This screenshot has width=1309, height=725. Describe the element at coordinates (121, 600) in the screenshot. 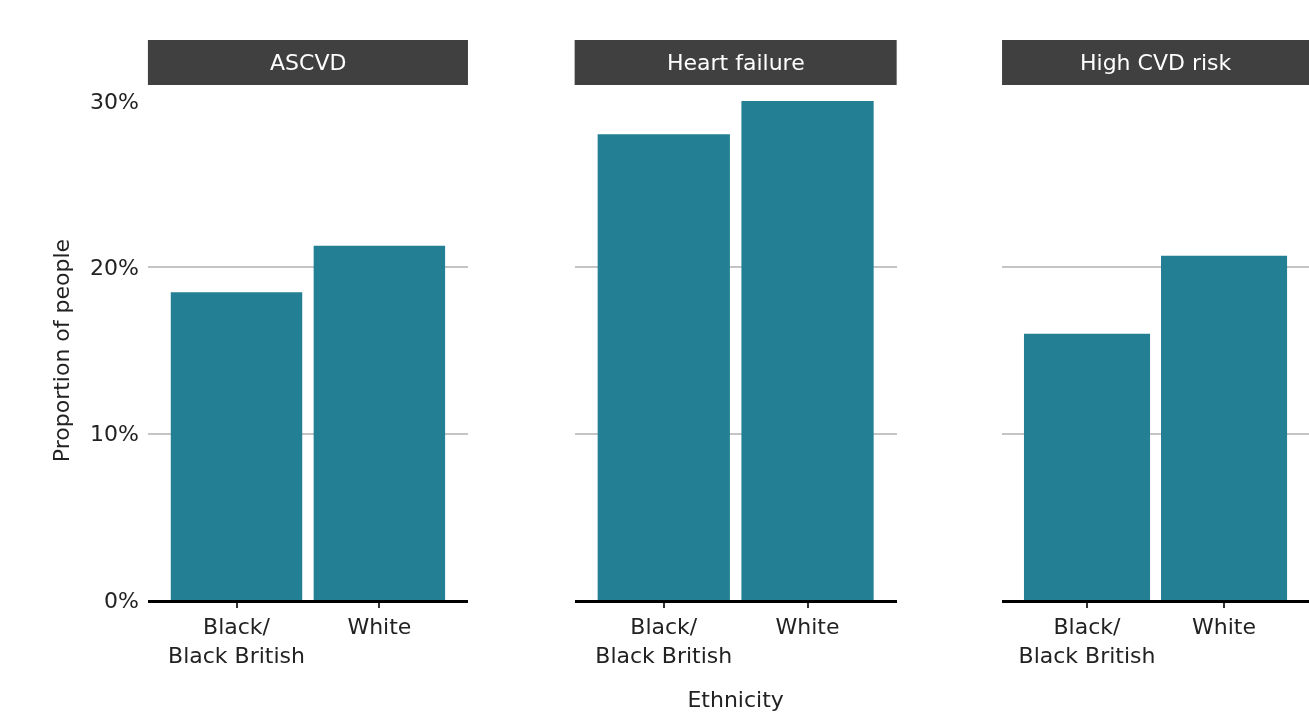

I see `y-tick-label: 0%` at that location.